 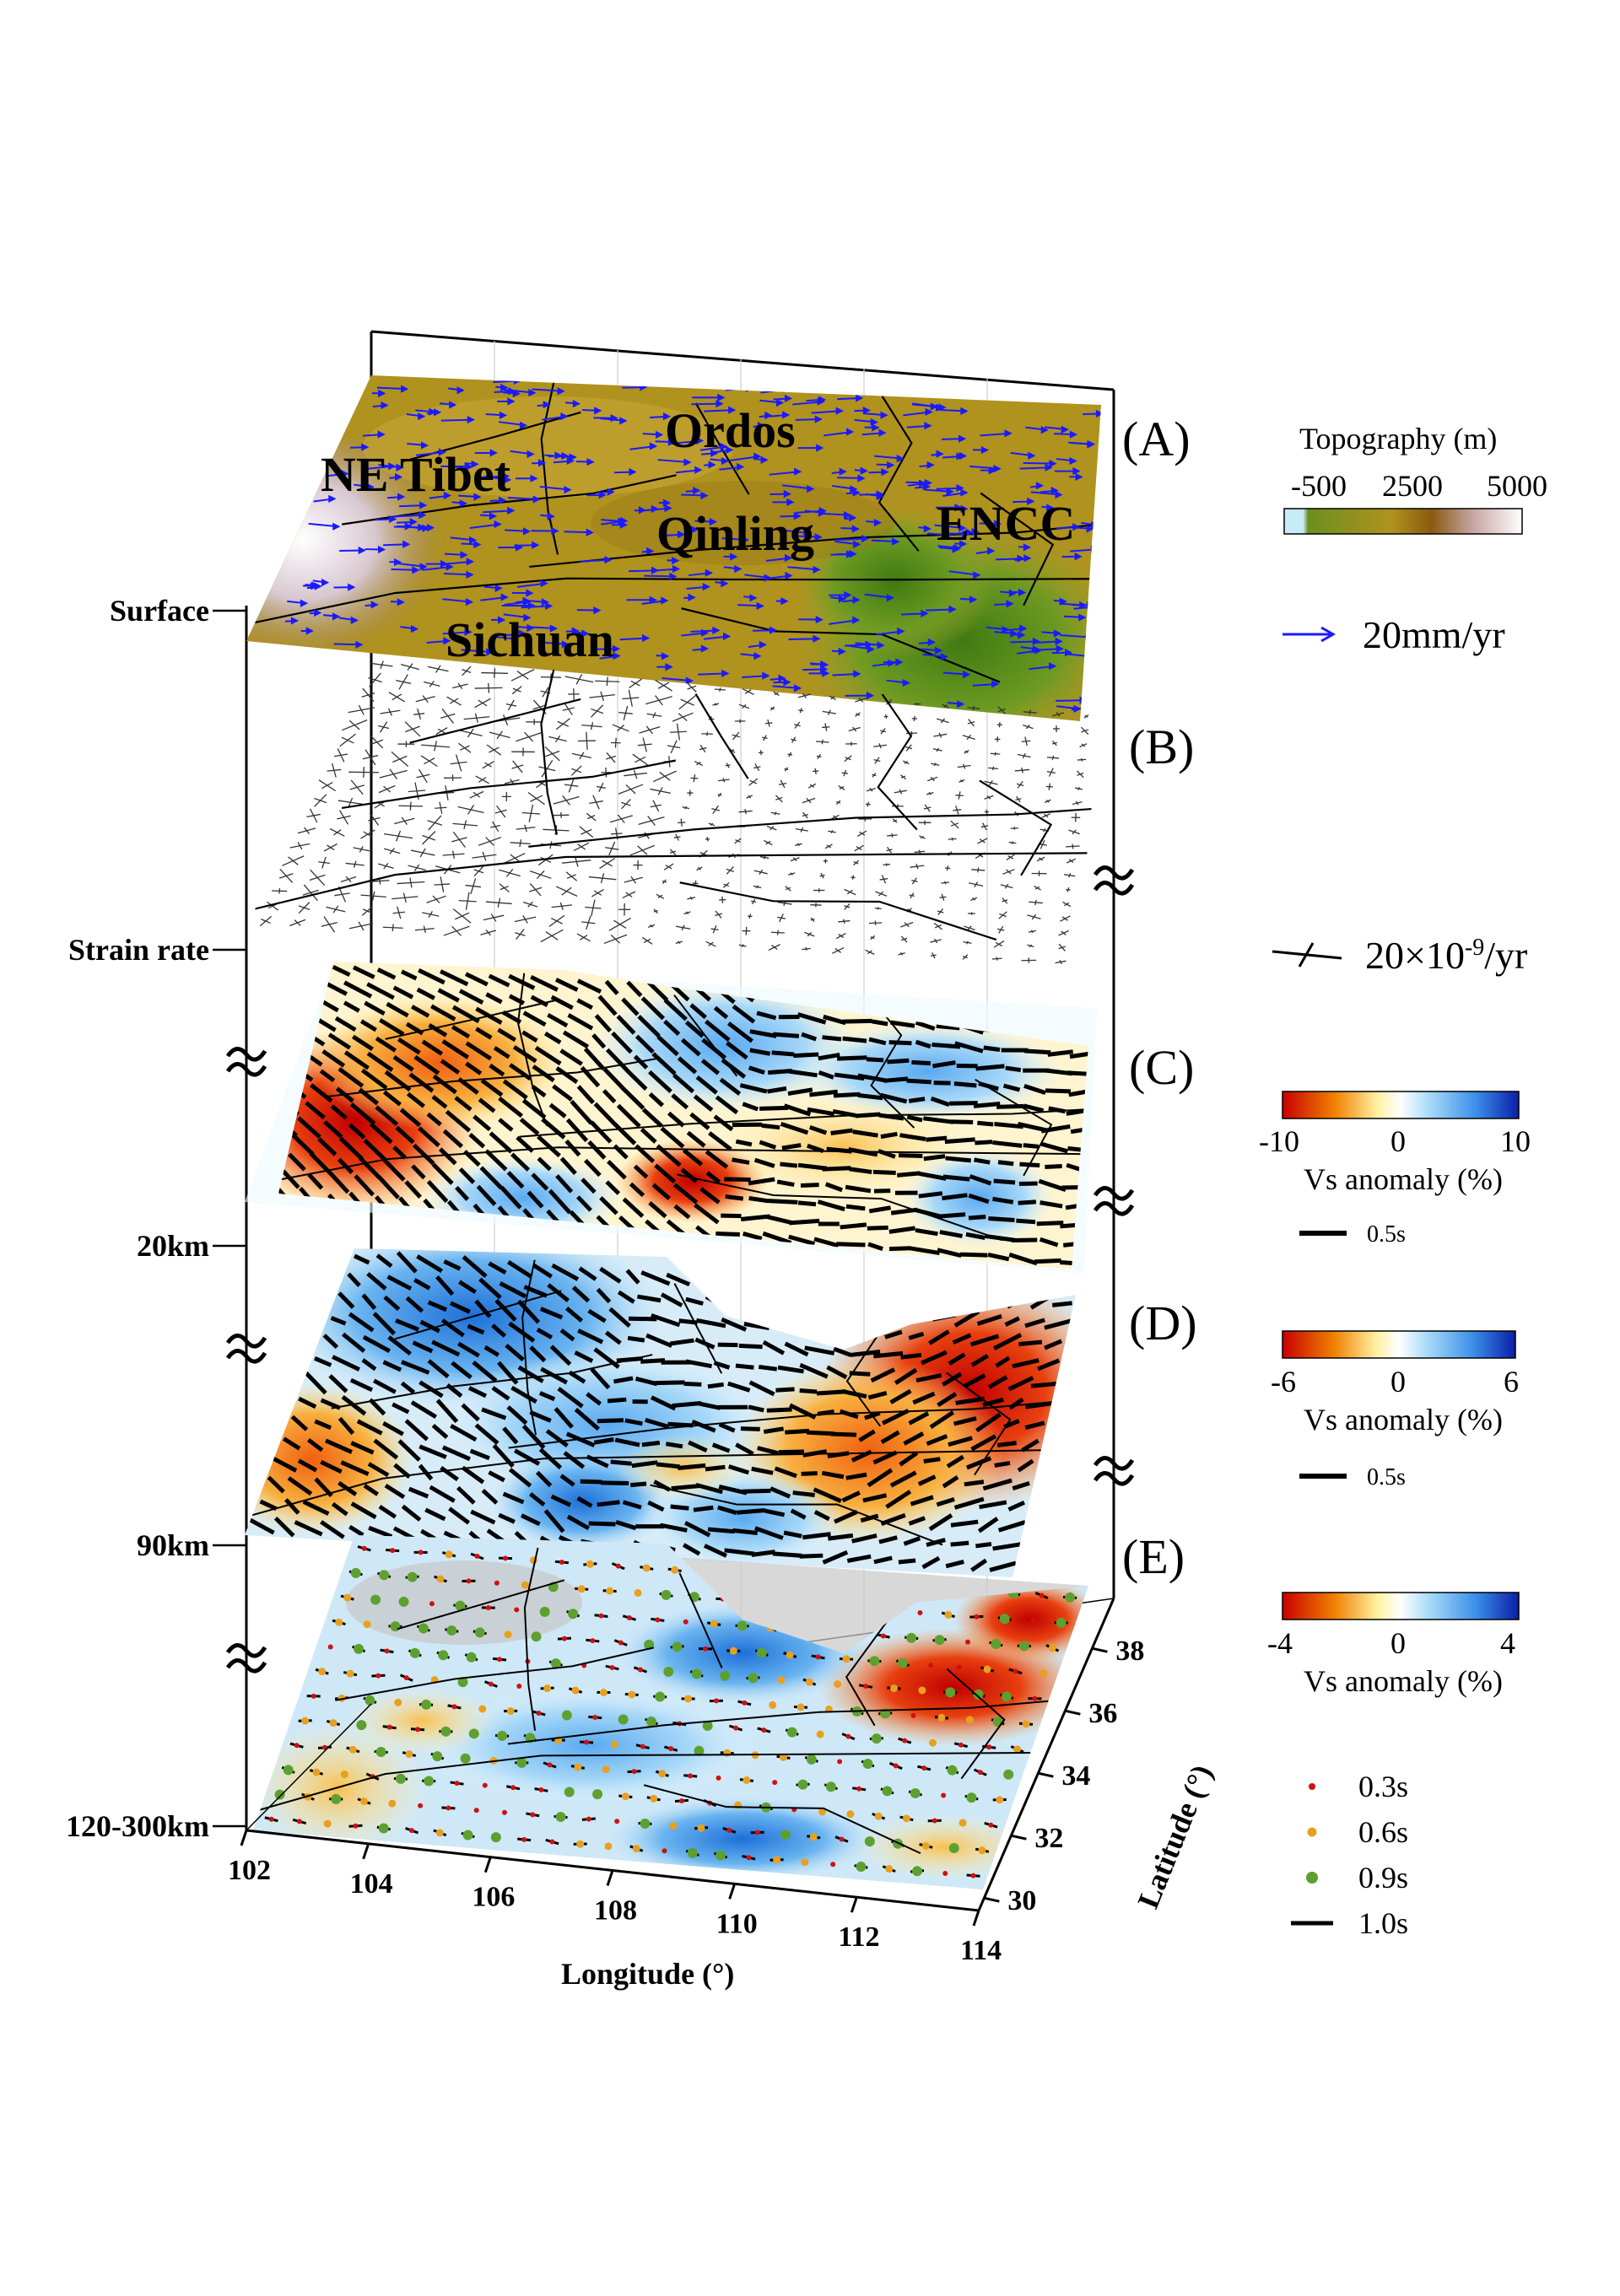 What do you see at coordinates (1386, 1234) in the screenshot?
I see `splitting-bar-label-20km: 0.5s` at bounding box center [1386, 1234].